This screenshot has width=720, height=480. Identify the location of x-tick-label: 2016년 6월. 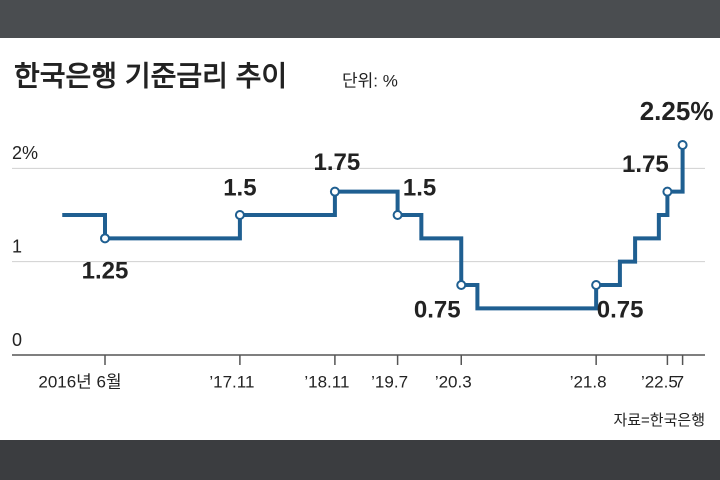
(79, 381).